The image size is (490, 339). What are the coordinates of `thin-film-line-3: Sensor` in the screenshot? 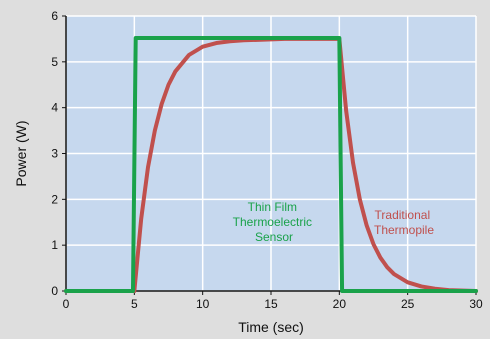 It's located at (274, 237).